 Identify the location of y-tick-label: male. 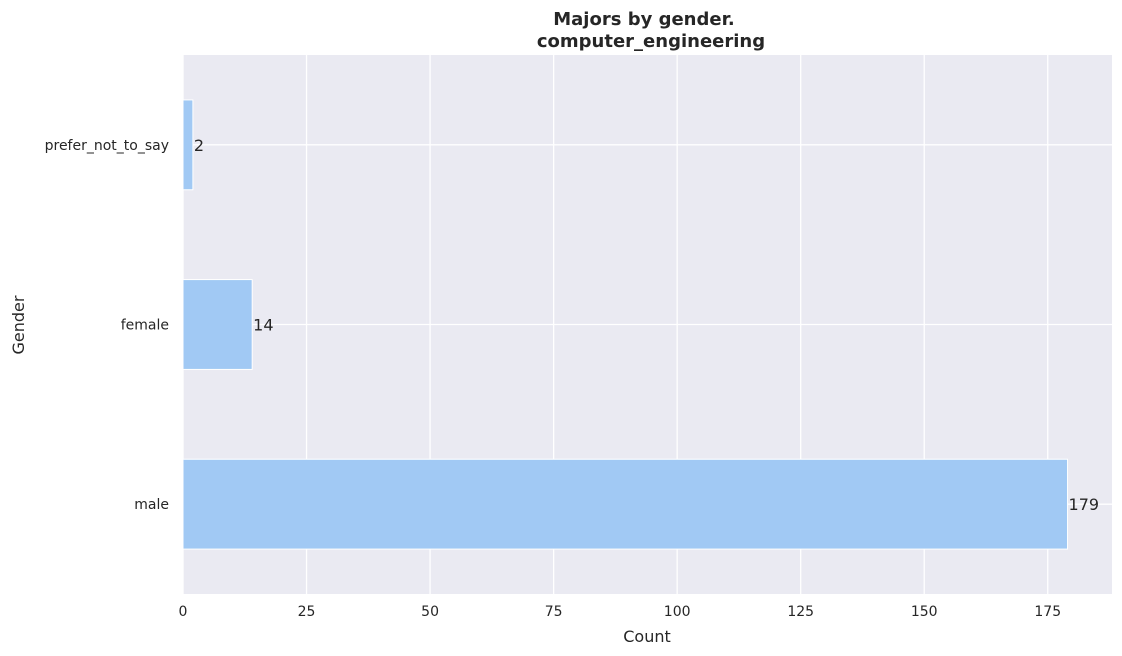
(151, 505).